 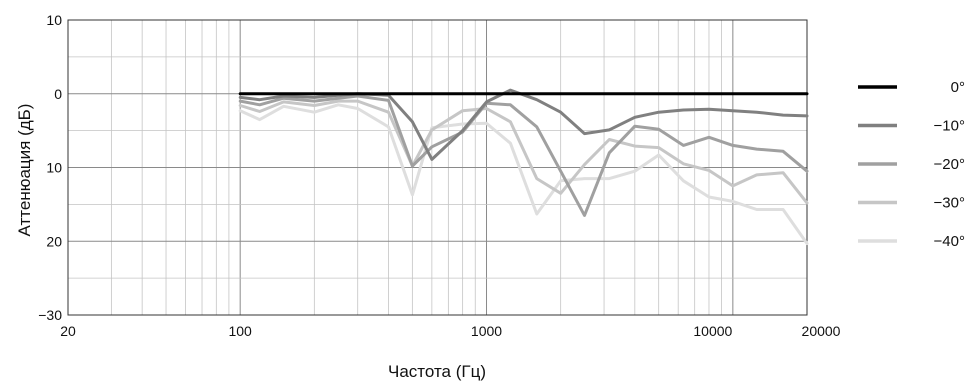 What do you see at coordinates (24, 170) in the screenshot?
I see `y-axis-title: Аттенюация (дБ)` at bounding box center [24, 170].